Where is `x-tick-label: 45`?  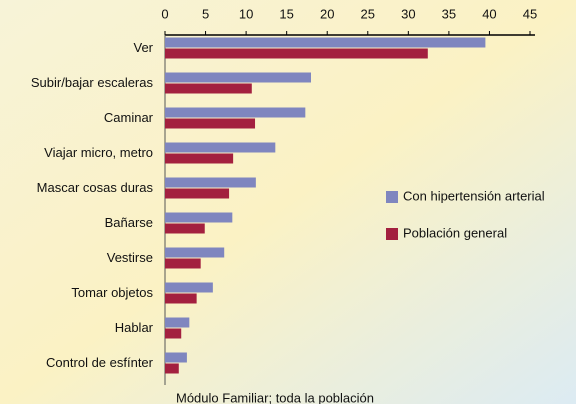 x-tick-label: 45 is located at coordinates (530, 13).